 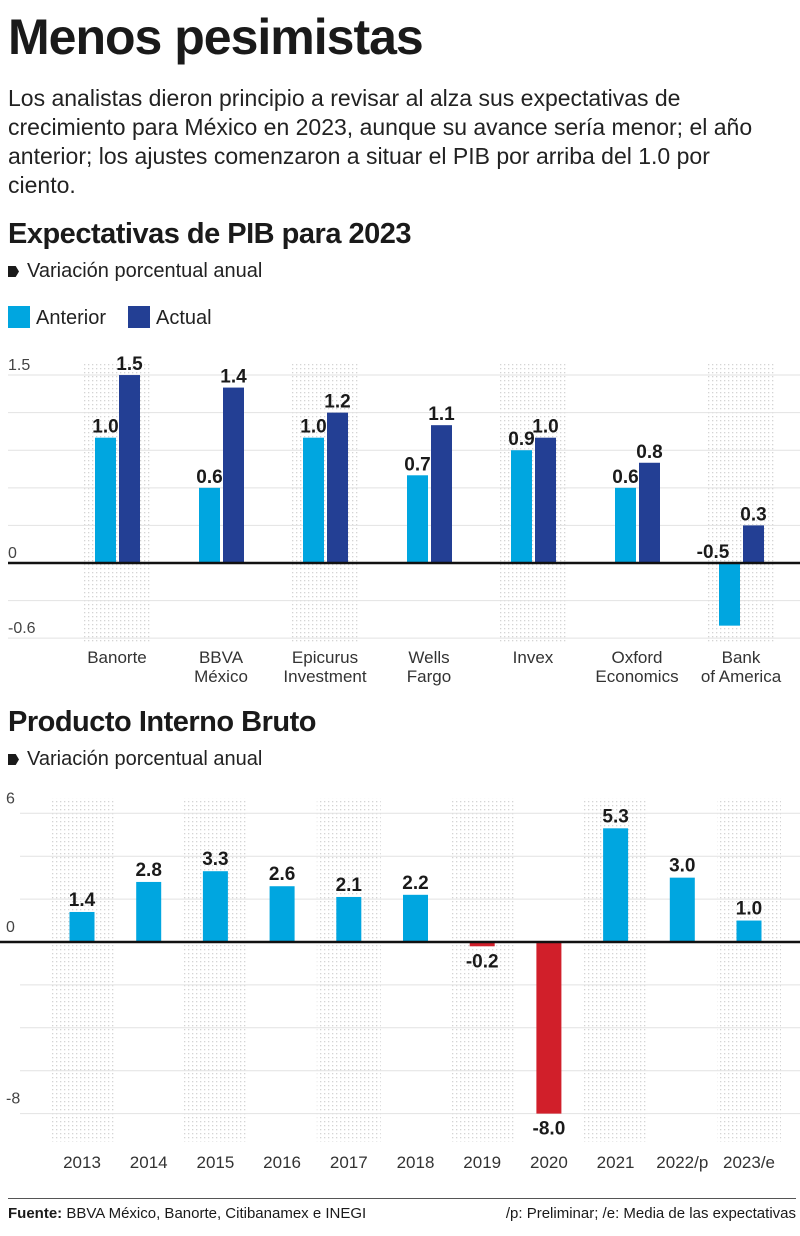 I want to click on data-label: 5.3, so click(x=615, y=816).